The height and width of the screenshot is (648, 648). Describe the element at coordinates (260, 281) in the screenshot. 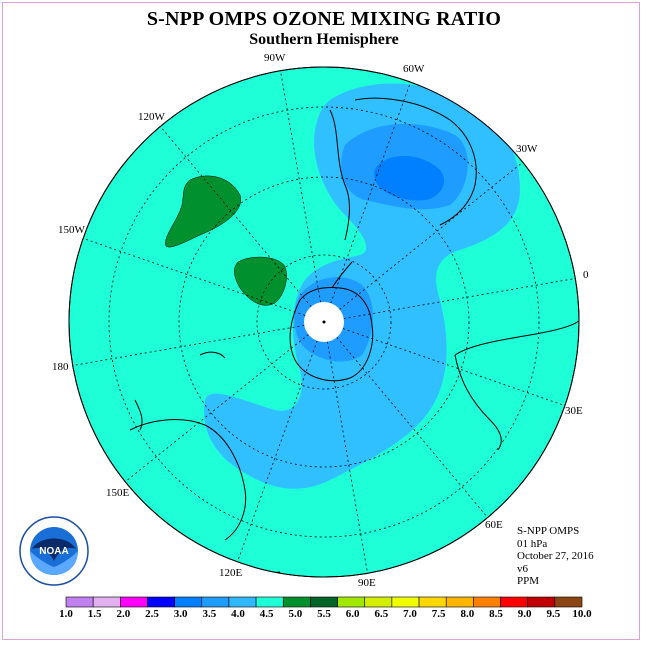

I see `ozone-region-5-5-b` at that location.